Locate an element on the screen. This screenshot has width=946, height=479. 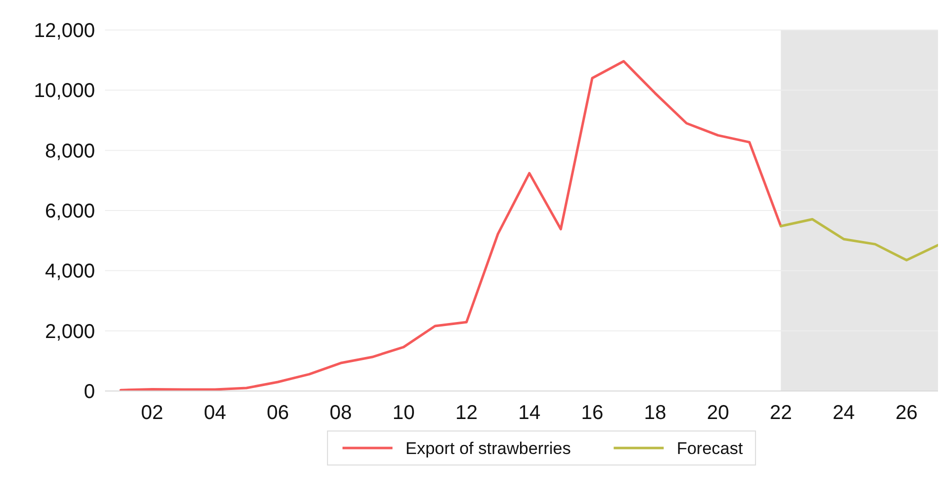
x-tick-label: 08 is located at coordinates (341, 413).